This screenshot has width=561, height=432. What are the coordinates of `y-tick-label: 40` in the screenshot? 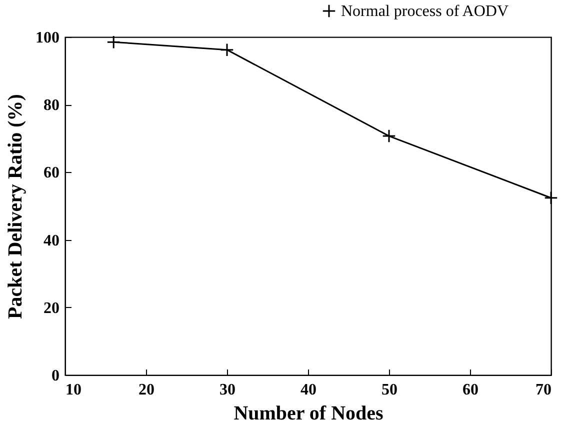 It's located at (52, 241).